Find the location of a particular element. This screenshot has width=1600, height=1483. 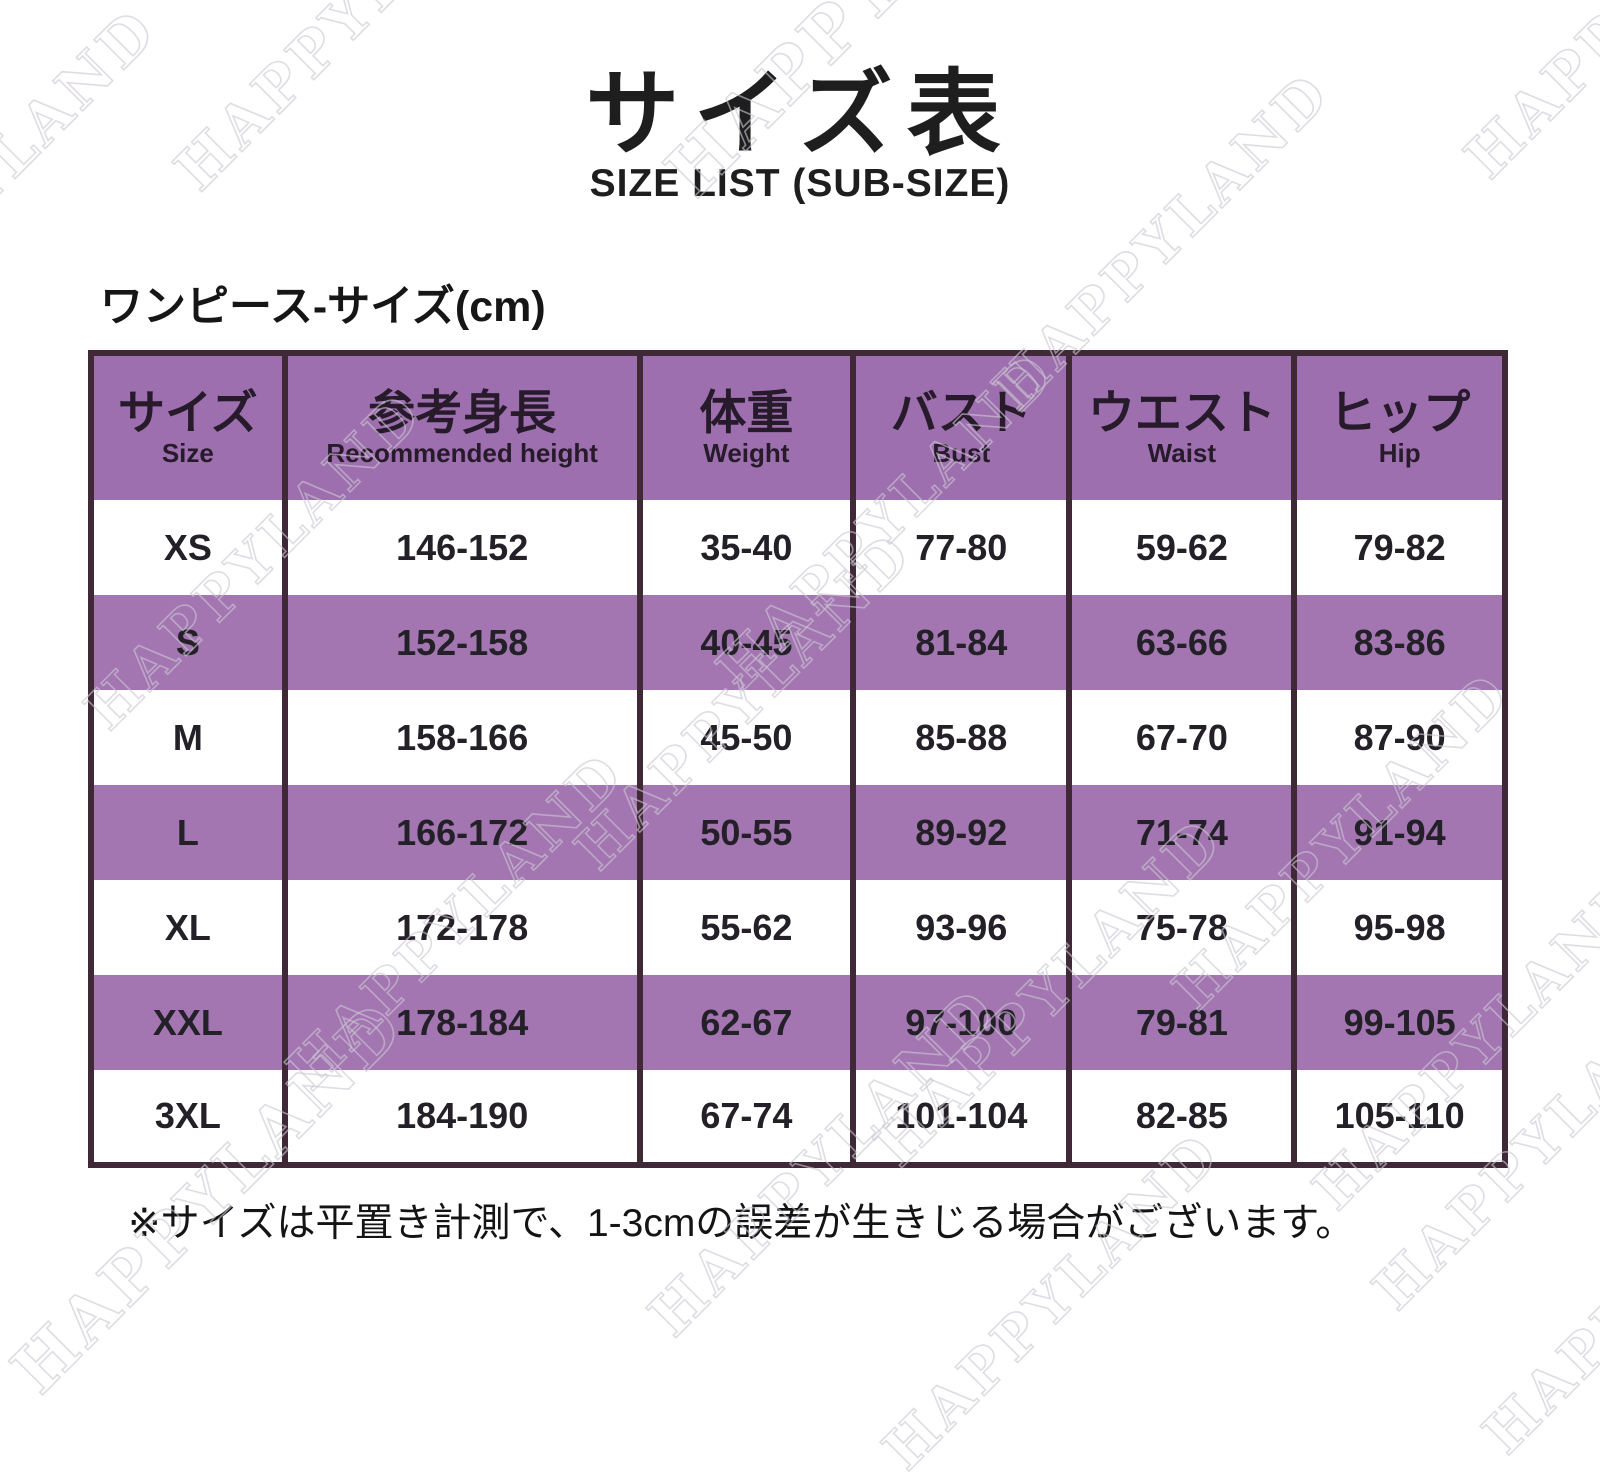

size-cell: M is located at coordinates (188, 737).